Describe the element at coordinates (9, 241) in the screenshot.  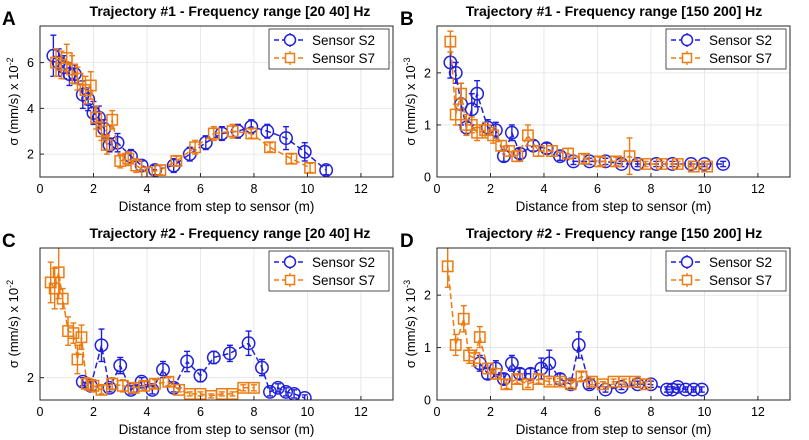
I see `panel-label: C` at that location.